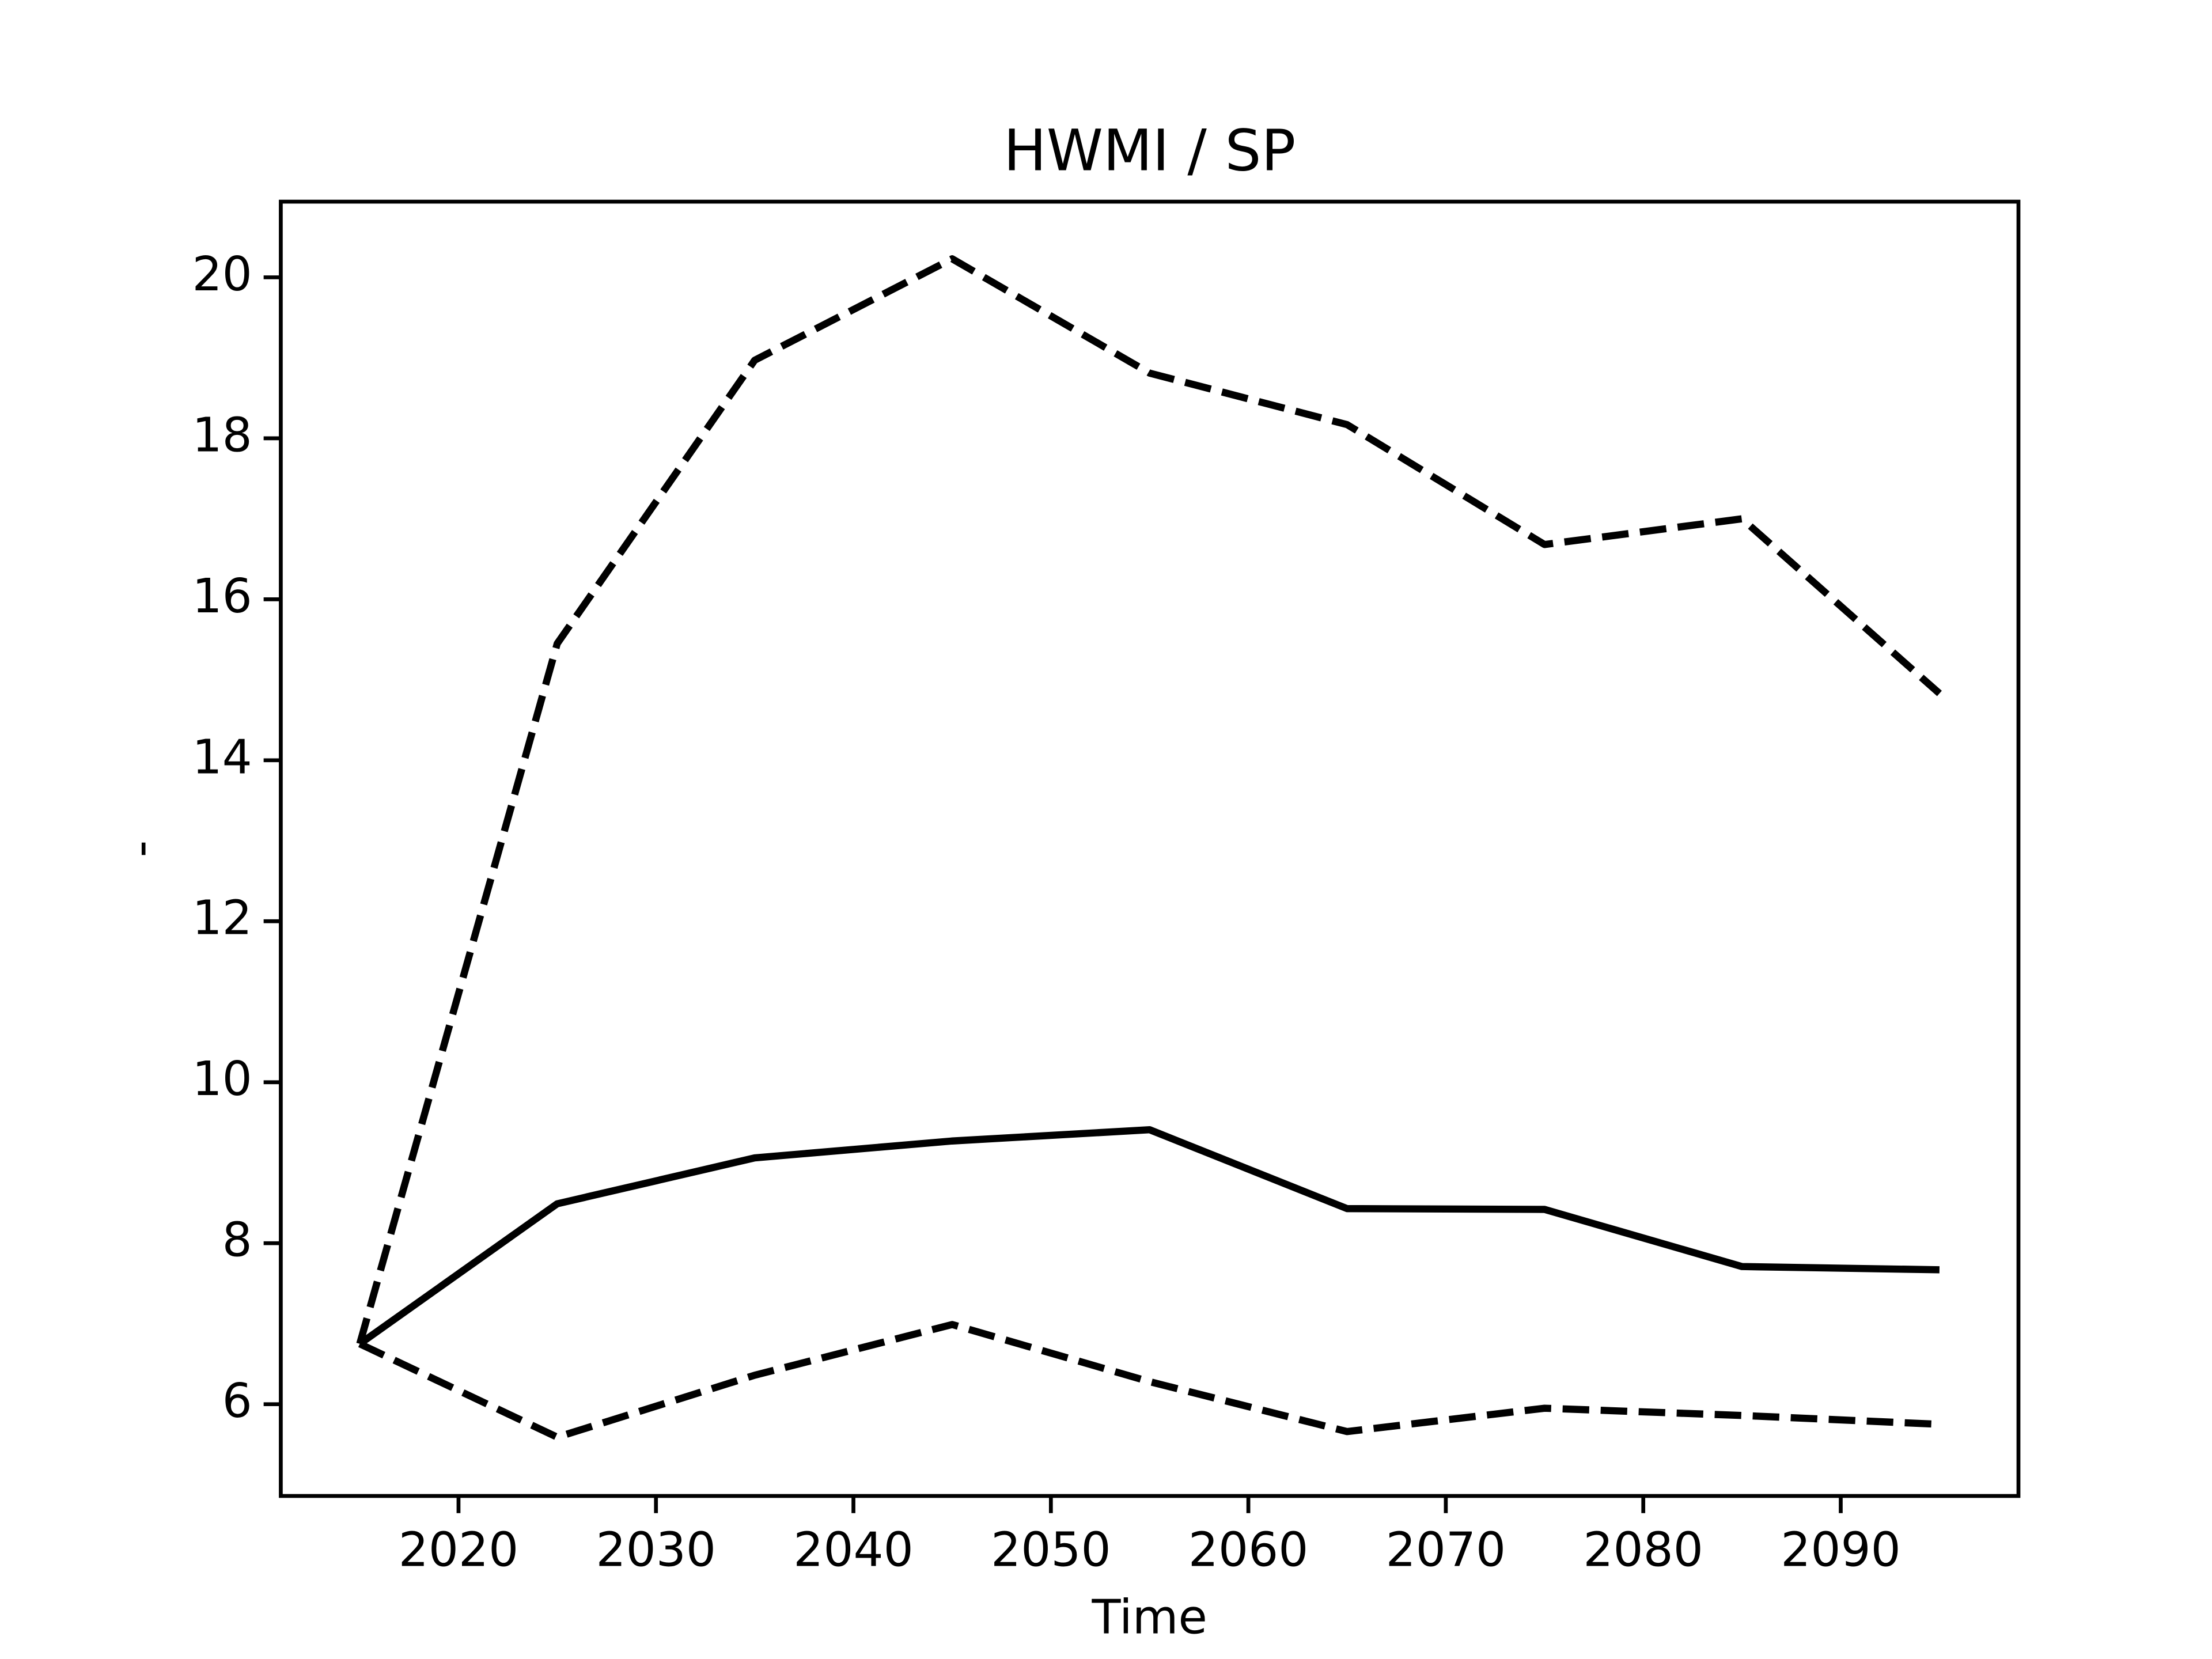 The height and width of the screenshot is (1659, 2212). I want to click on y-tick-label: 6, so click(237, 1401).